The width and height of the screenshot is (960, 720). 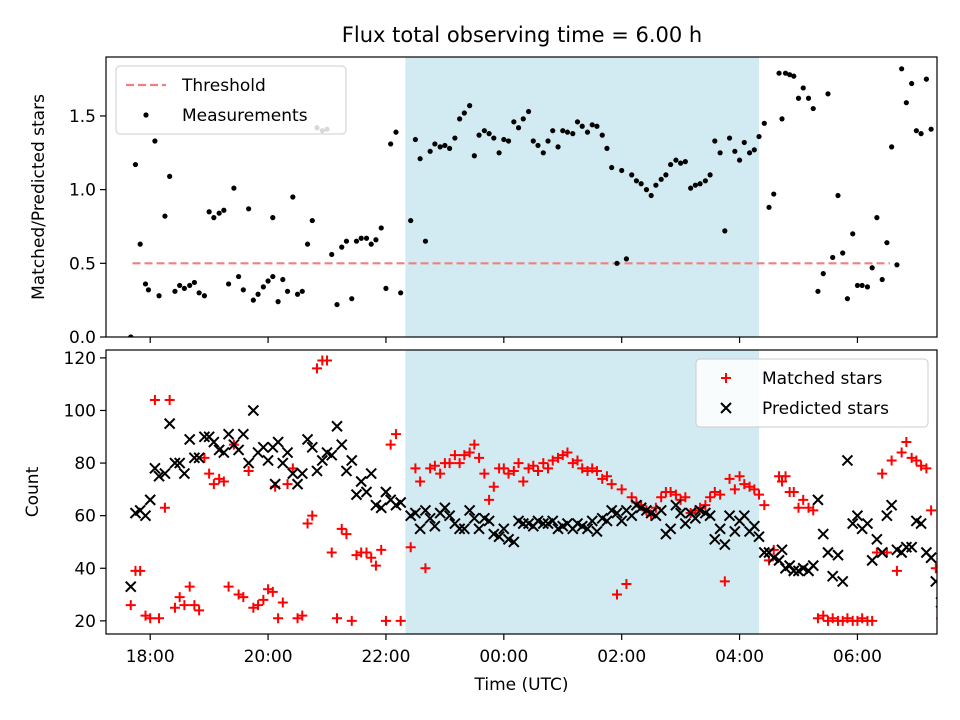 What do you see at coordinates (739, 657) in the screenshot?
I see `x-tick-label: 04:00` at bounding box center [739, 657].